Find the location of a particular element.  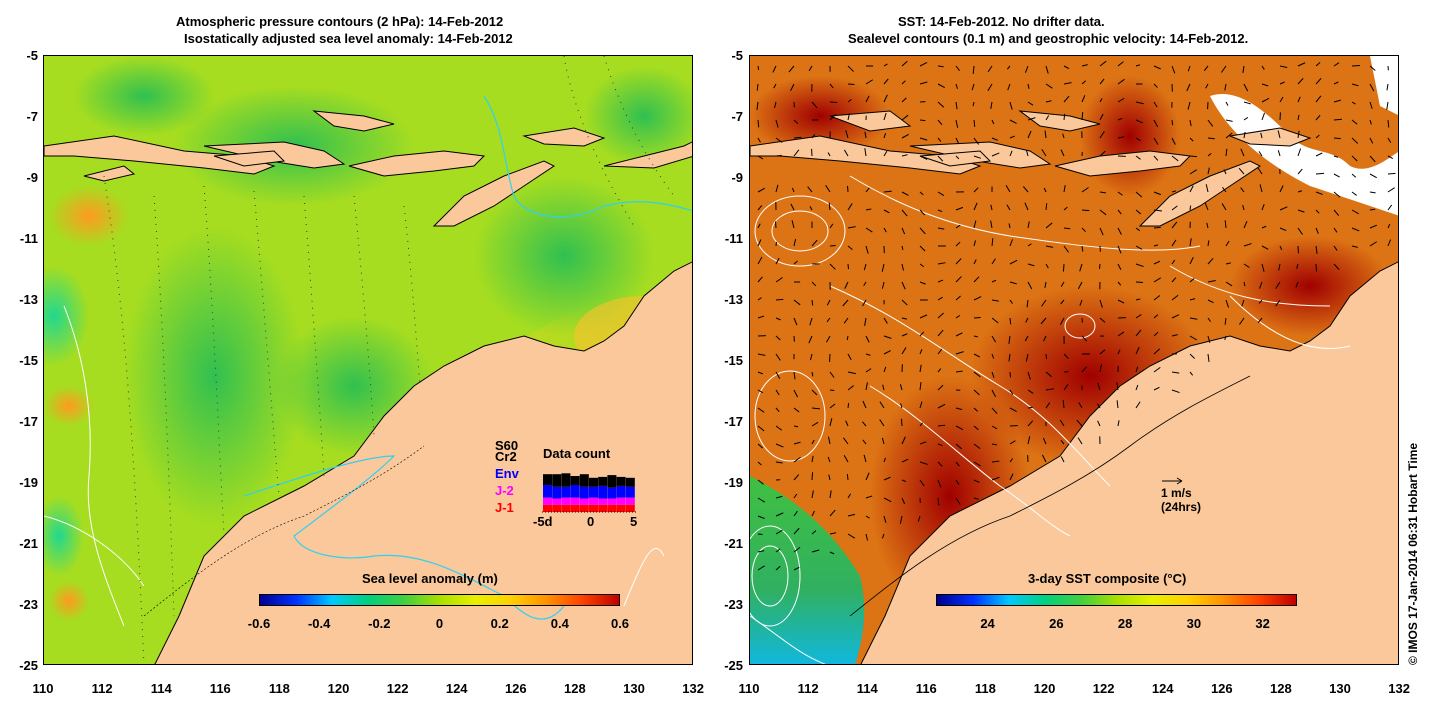

right-longitude-tick-label: 120 is located at coordinates (1044, 688).